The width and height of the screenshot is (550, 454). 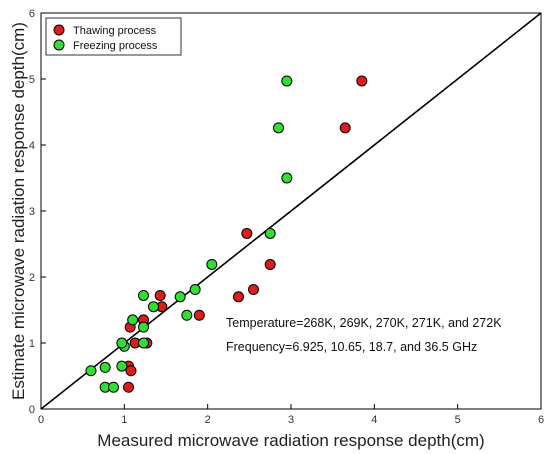 I want to click on legend: Thawing process Freezing process, so click(x=113, y=36).